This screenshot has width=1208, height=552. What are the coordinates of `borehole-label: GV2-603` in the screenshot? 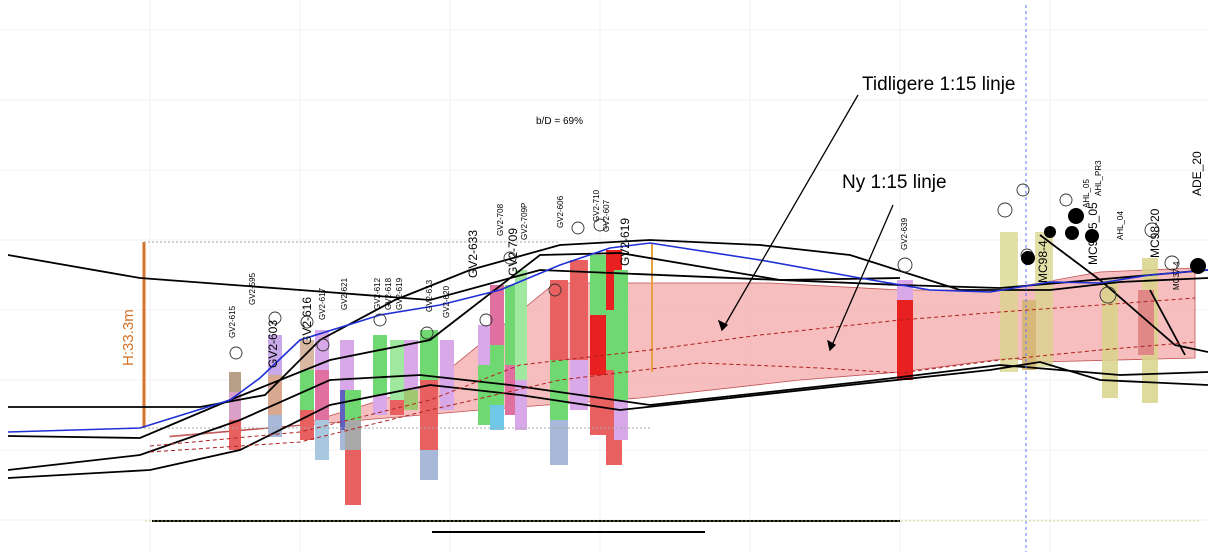 It's located at (273, 343).